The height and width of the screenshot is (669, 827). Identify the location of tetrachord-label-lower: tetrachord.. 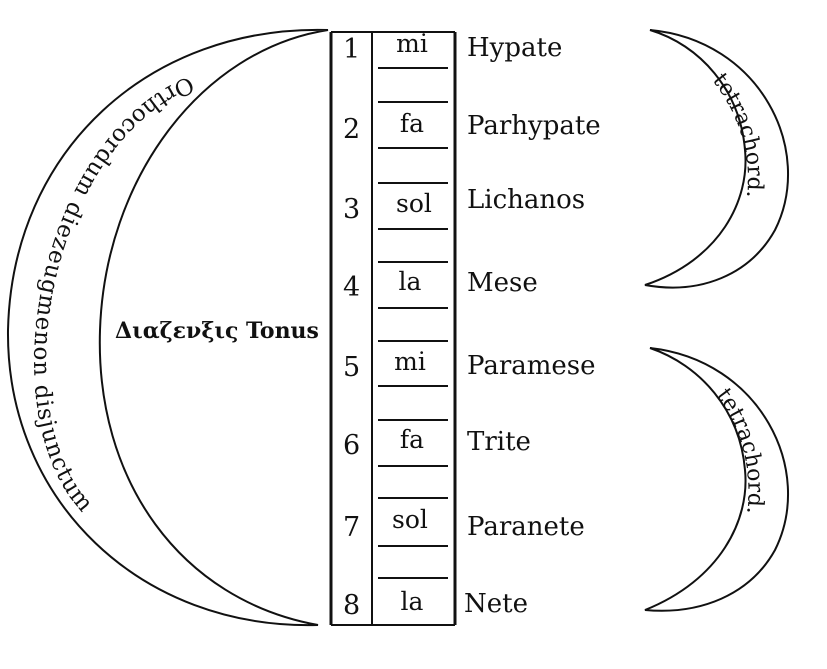
(739, 450).